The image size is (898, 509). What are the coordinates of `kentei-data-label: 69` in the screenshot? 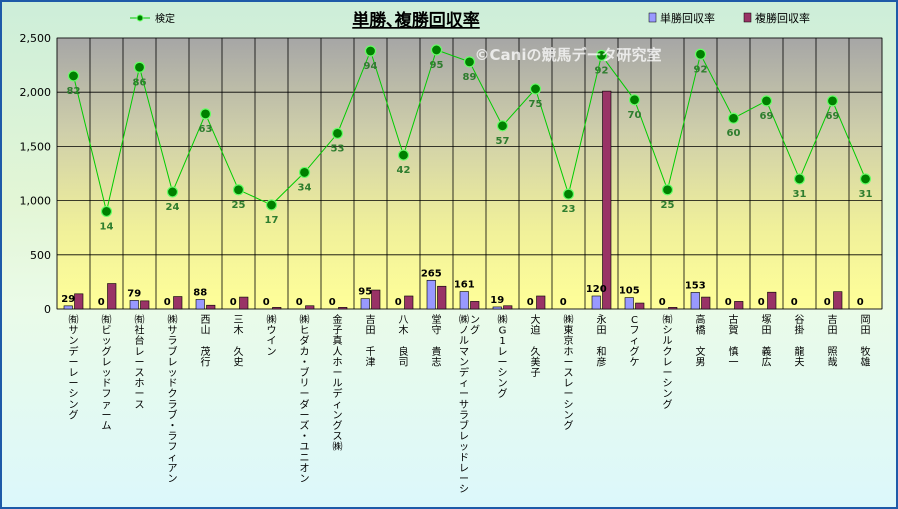 It's located at (833, 116).